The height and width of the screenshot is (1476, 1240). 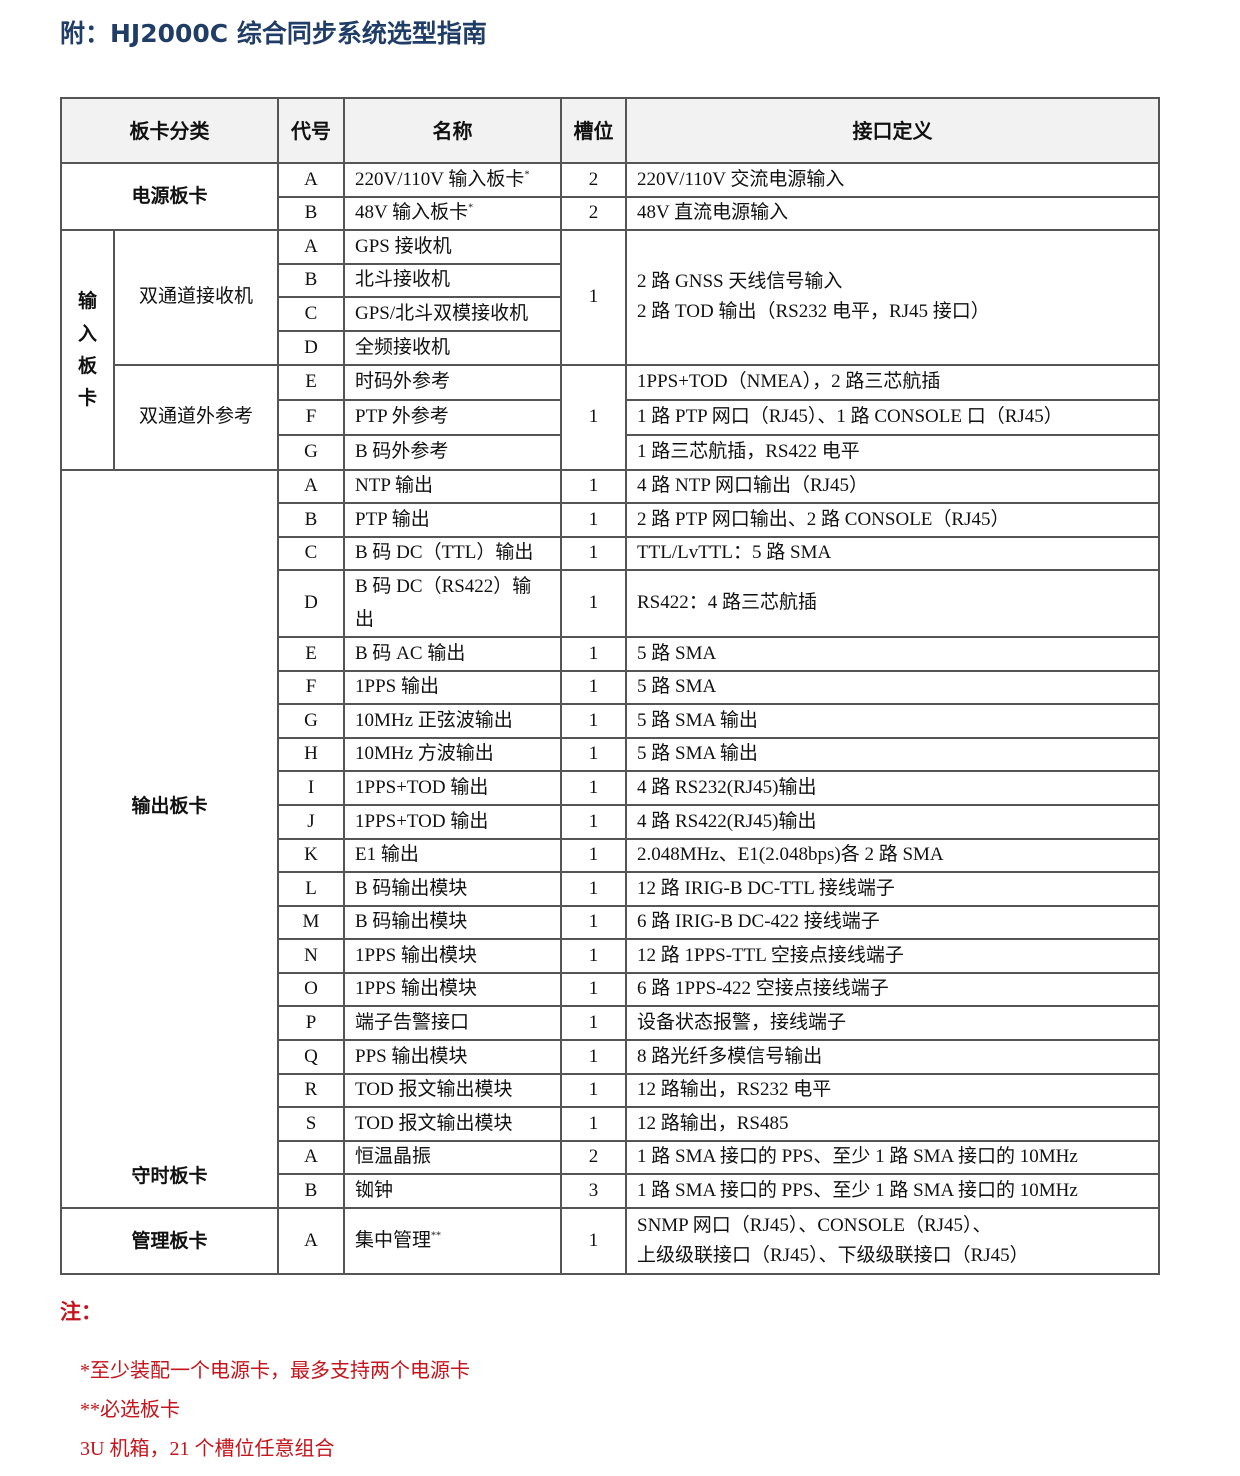 I want to click on table-row: B PTP 输出 1 2 路 PTP 网口输出、2 路 CONSOLE（RJ45）, so click(x=610, y=520).